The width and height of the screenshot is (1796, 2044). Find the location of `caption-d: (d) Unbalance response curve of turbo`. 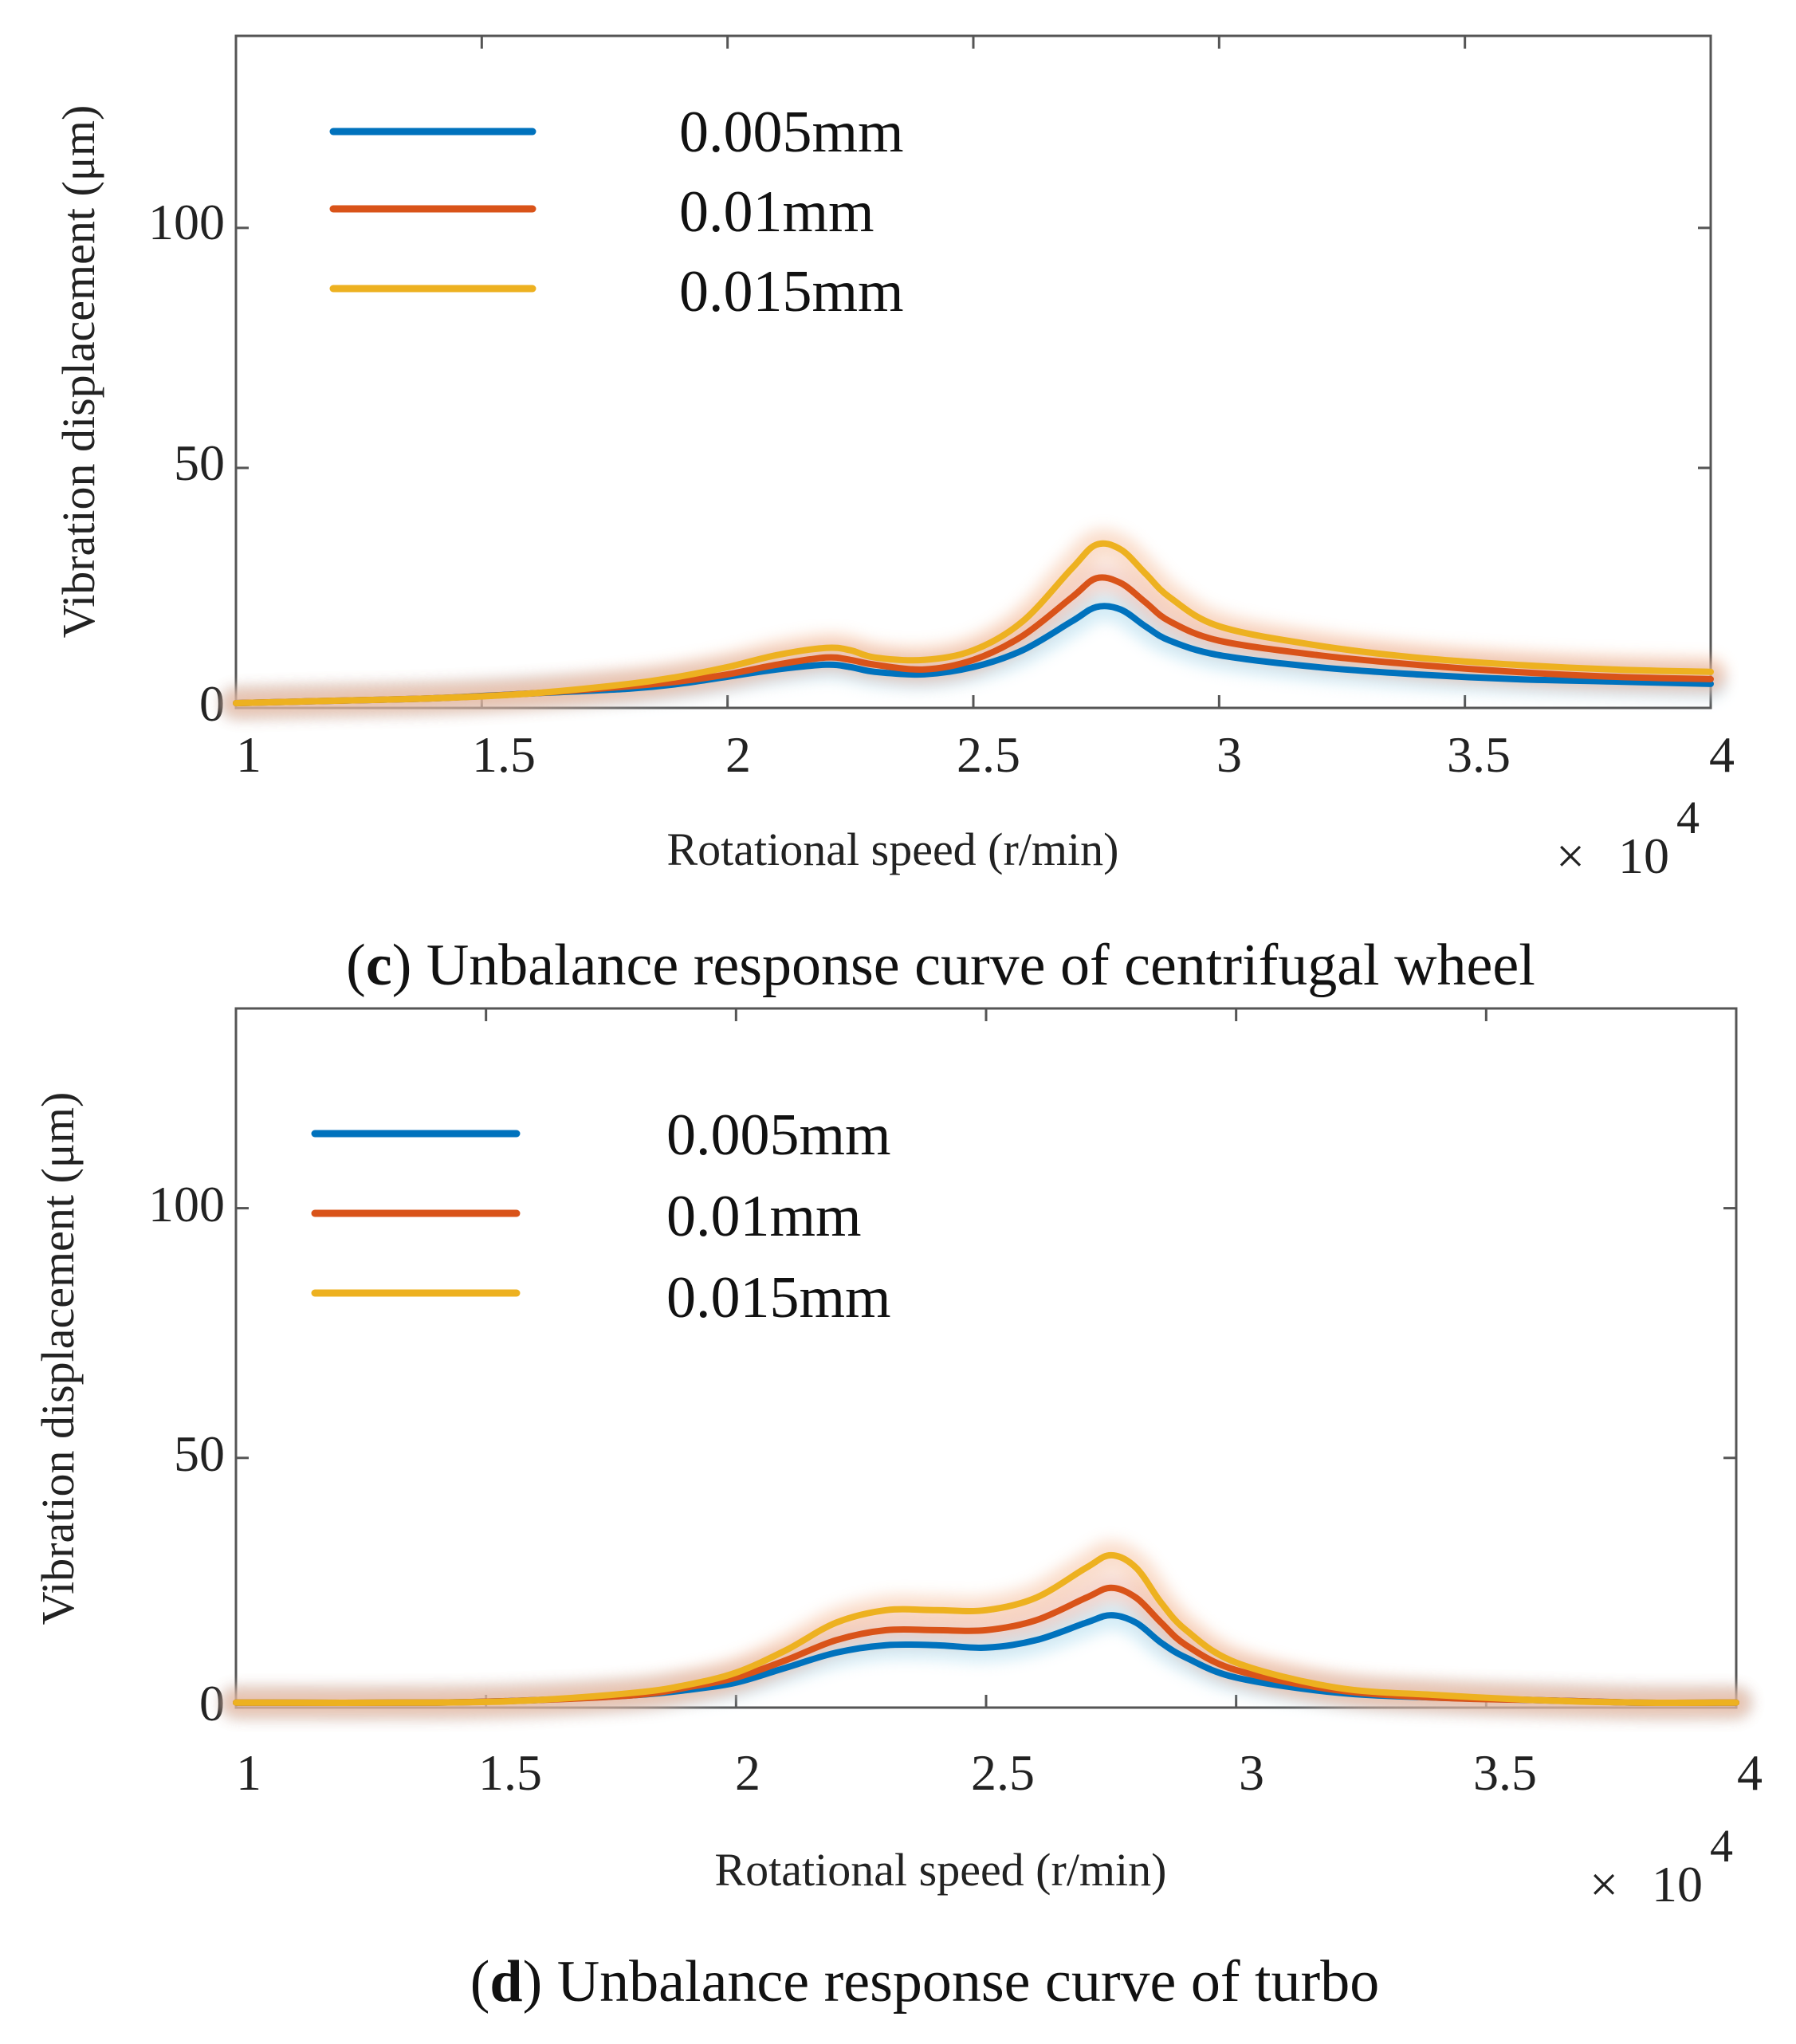

caption-d: (d) Unbalance response curve of turbo is located at coordinates (924, 1982).